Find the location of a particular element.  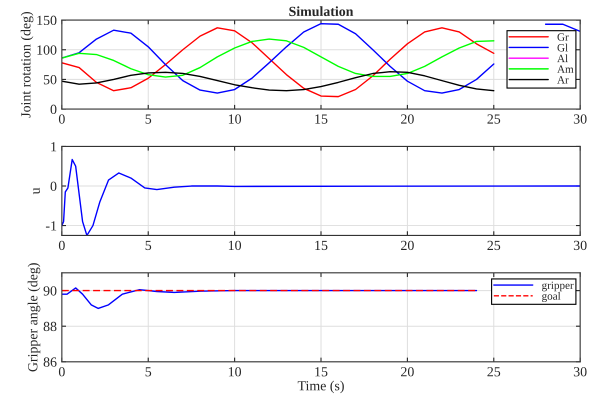

legend-label: Al is located at coordinates (562, 58).